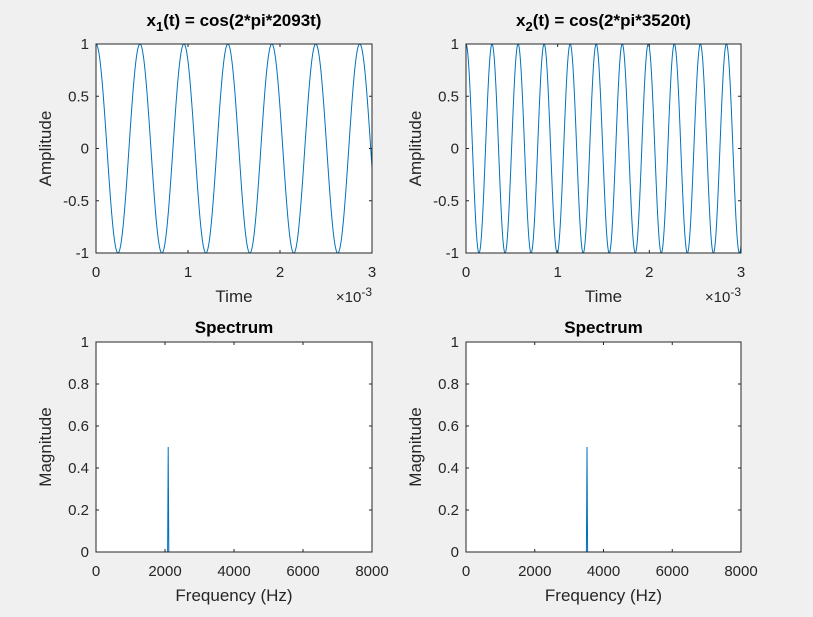  What do you see at coordinates (234, 22) in the screenshot?
I see `chart-title: x1(t) = cos(2*pi*2093t)` at bounding box center [234, 22].